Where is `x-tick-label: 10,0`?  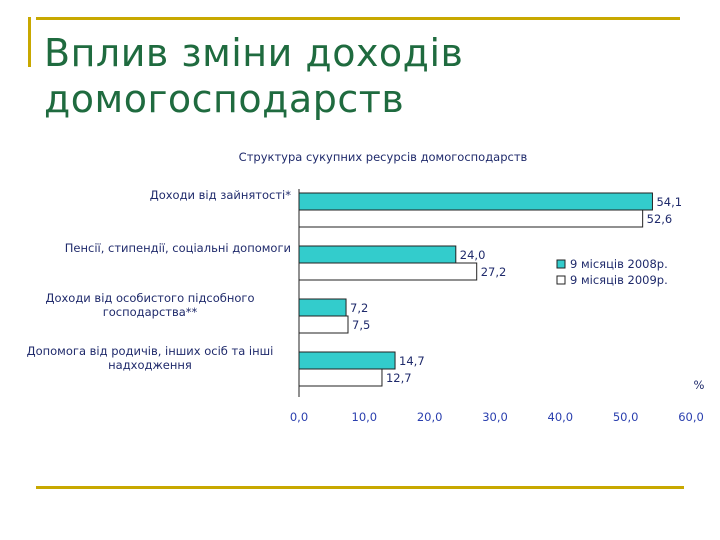 x-tick-label: 10,0 is located at coordinates (365, 417).